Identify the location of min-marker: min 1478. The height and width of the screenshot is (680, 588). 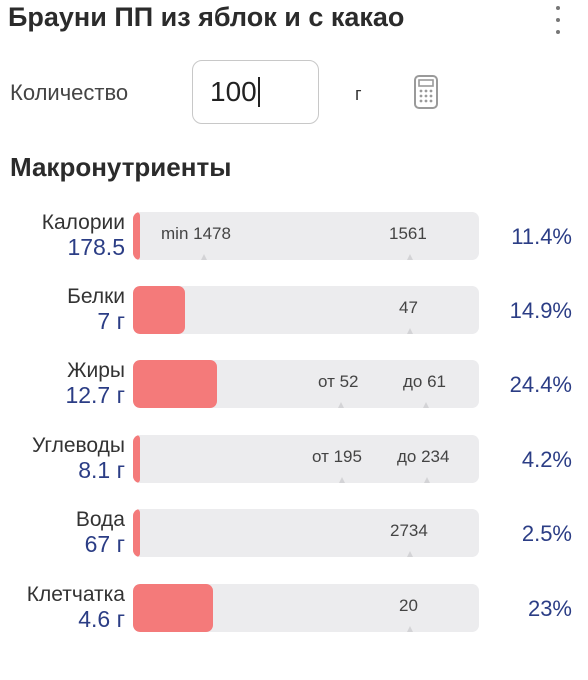
(196, 233).